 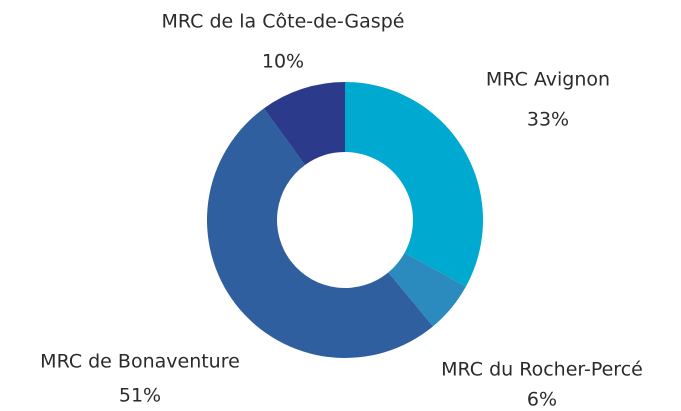 What do you see at coordinates (283, 62) in the screenshot?
I see `slice-value-label: 10%` at bounding box center [283, 62].